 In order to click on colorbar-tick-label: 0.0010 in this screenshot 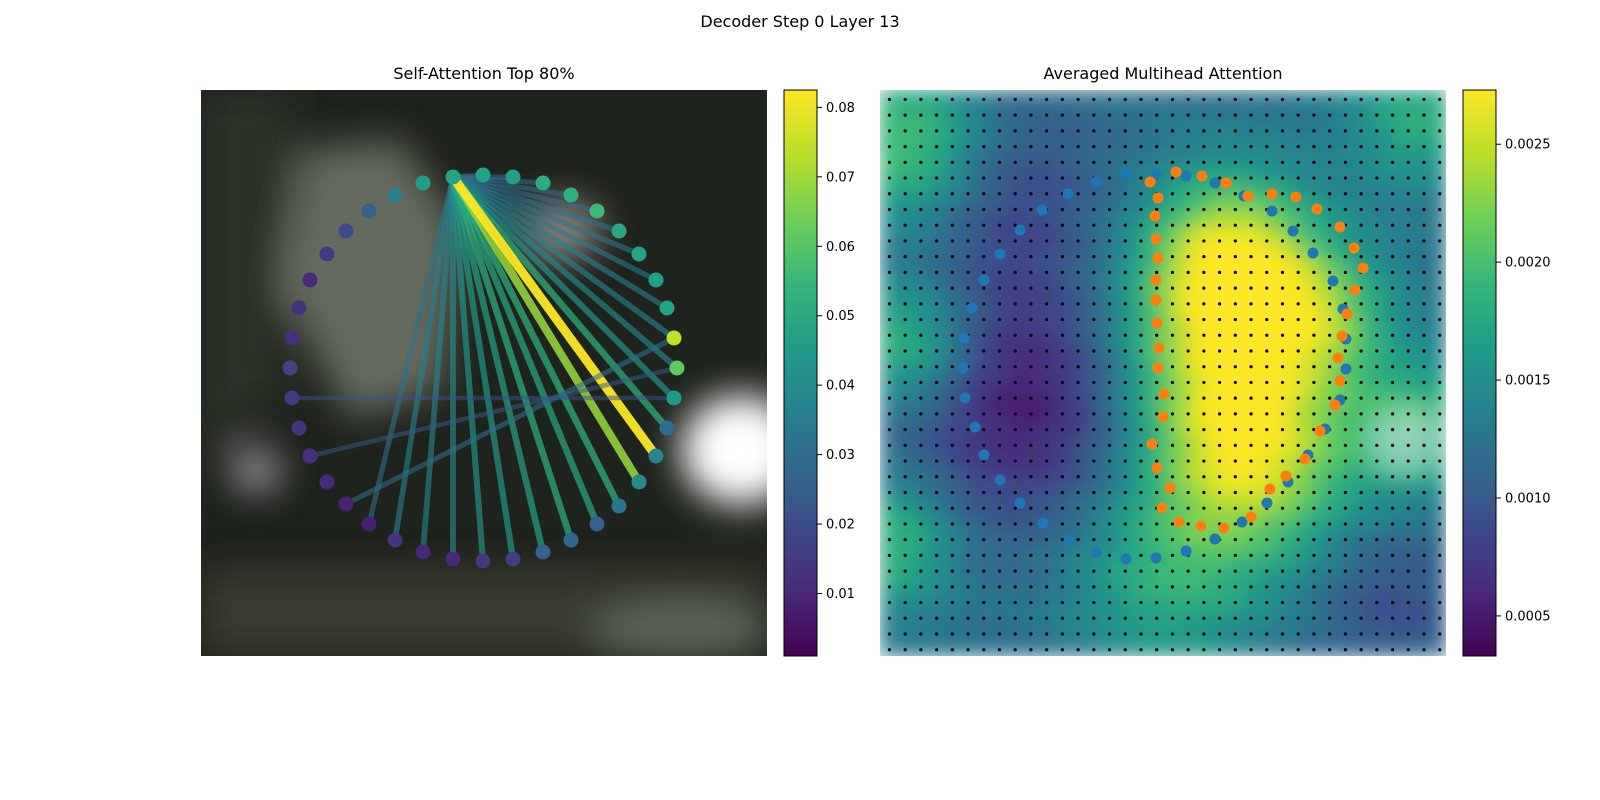, I will do `click(1528, 498)`.